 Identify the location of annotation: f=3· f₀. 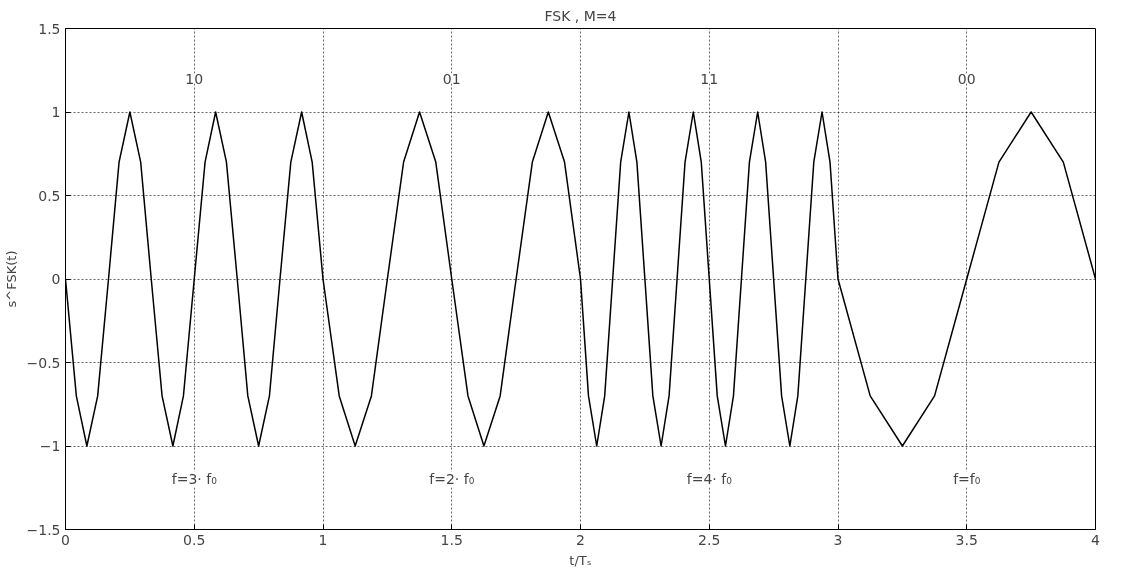
(194, 479).